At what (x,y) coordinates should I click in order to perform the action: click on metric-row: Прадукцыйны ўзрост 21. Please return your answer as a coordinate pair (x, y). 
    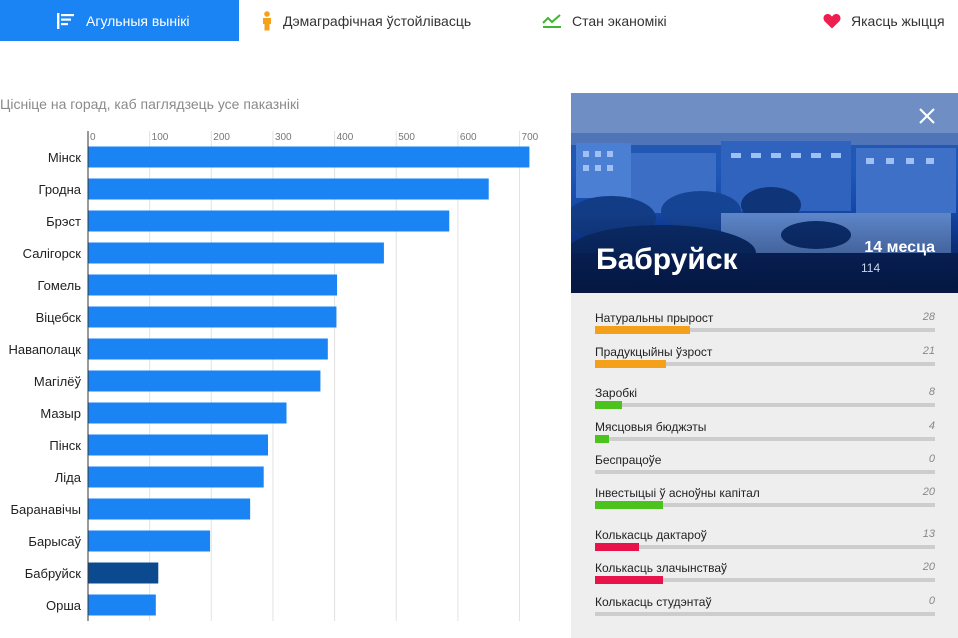
    Looking at the image, I should click on (765, 358).